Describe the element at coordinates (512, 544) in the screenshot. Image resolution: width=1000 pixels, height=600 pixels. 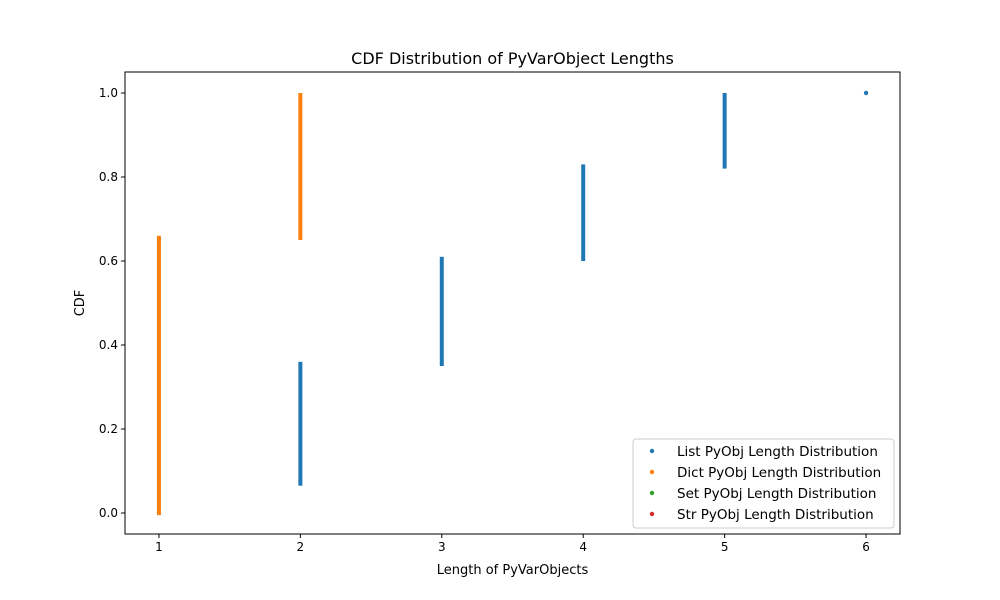
I see `x-axis-ticks: 1 2 3 4 5 6` at that location.